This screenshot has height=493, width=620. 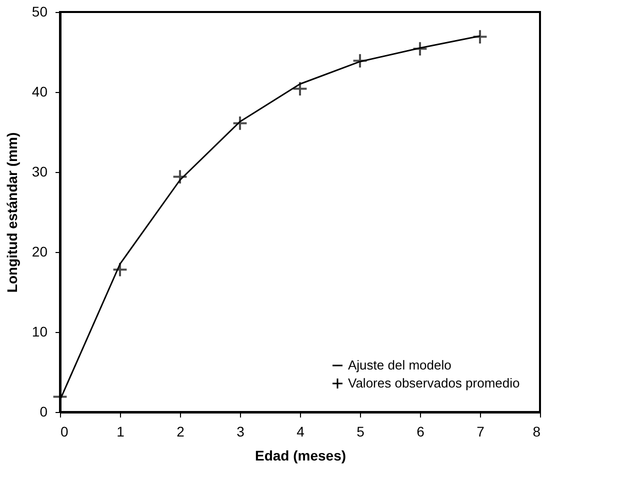 What do you see at coordinates (120, 432) in the screenshot?
I see `x-tick-label: 1` at bounding box center [120, 432].